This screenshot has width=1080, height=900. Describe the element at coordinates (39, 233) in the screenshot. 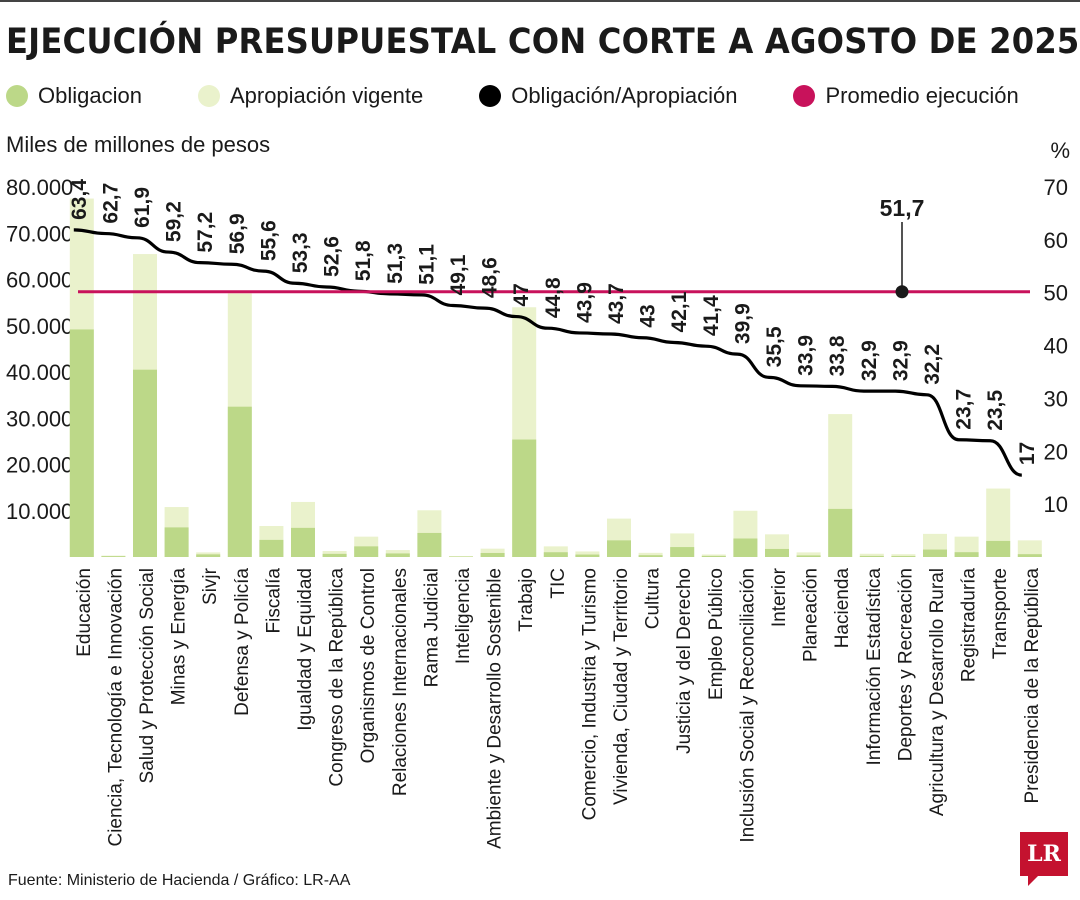

I see `y-tick-label: 70.000` at that location.